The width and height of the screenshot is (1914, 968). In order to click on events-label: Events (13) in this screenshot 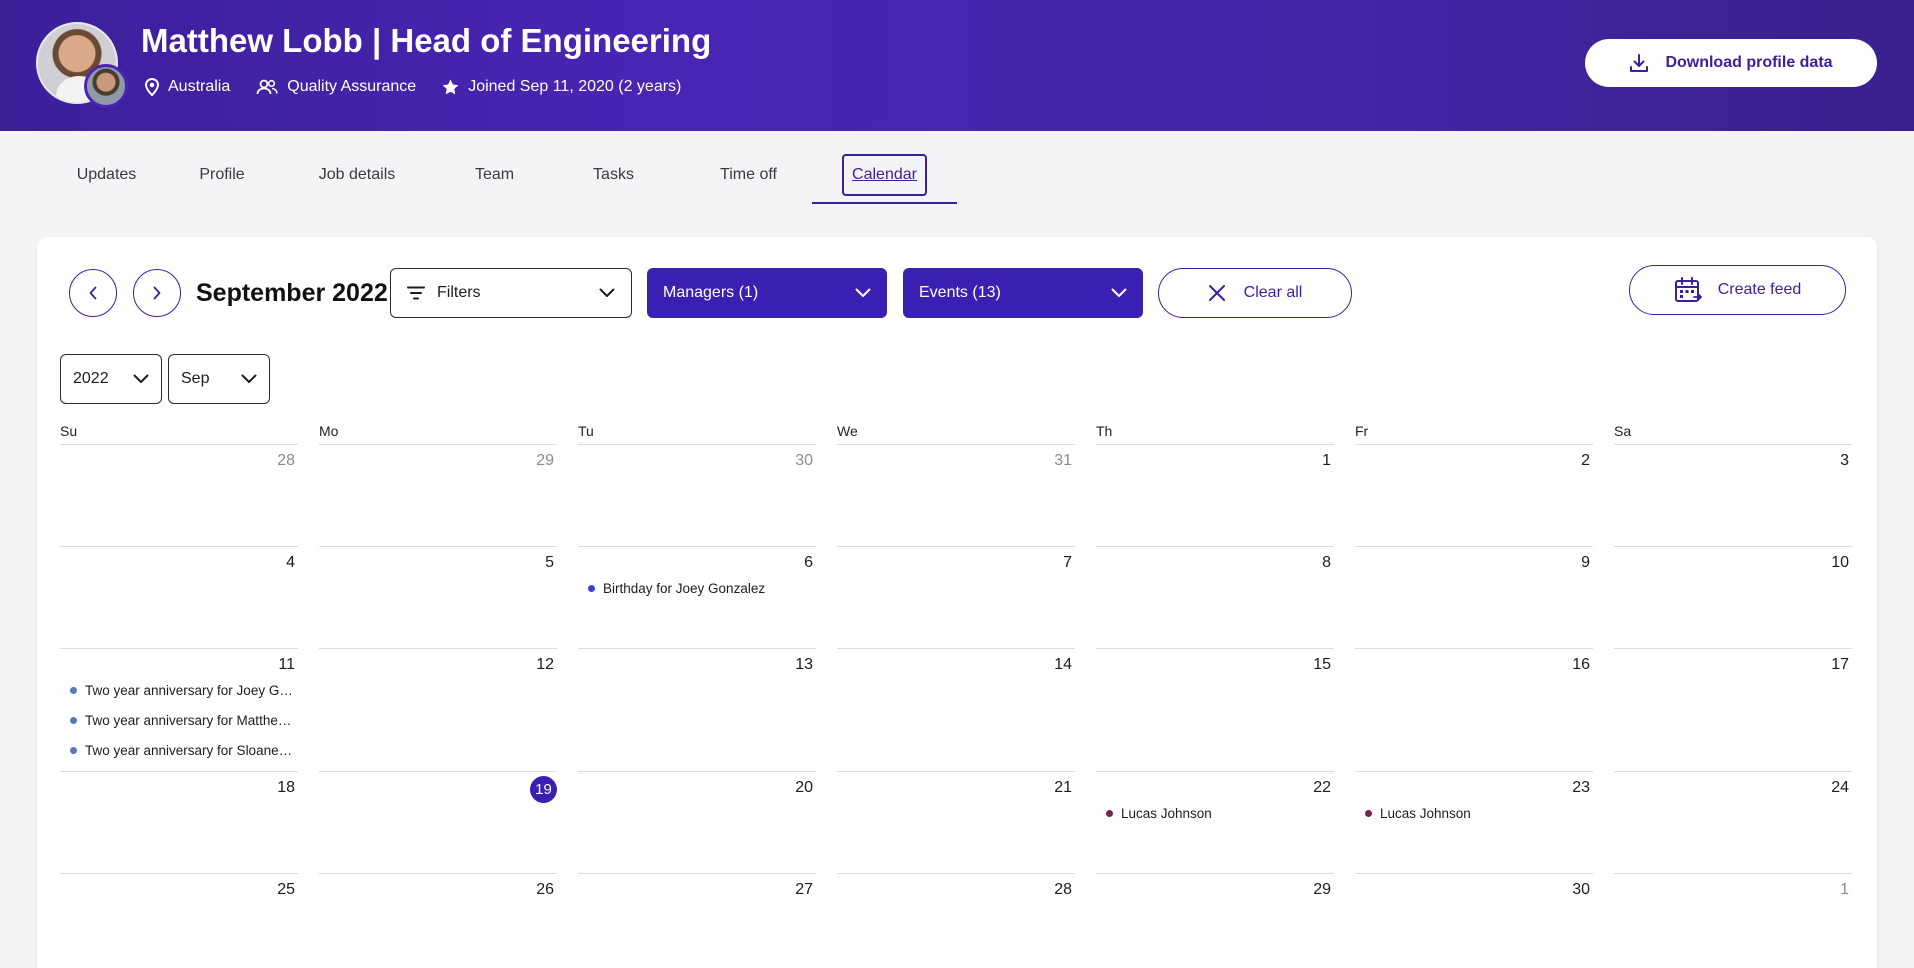, I will do `click(960, 292)`.